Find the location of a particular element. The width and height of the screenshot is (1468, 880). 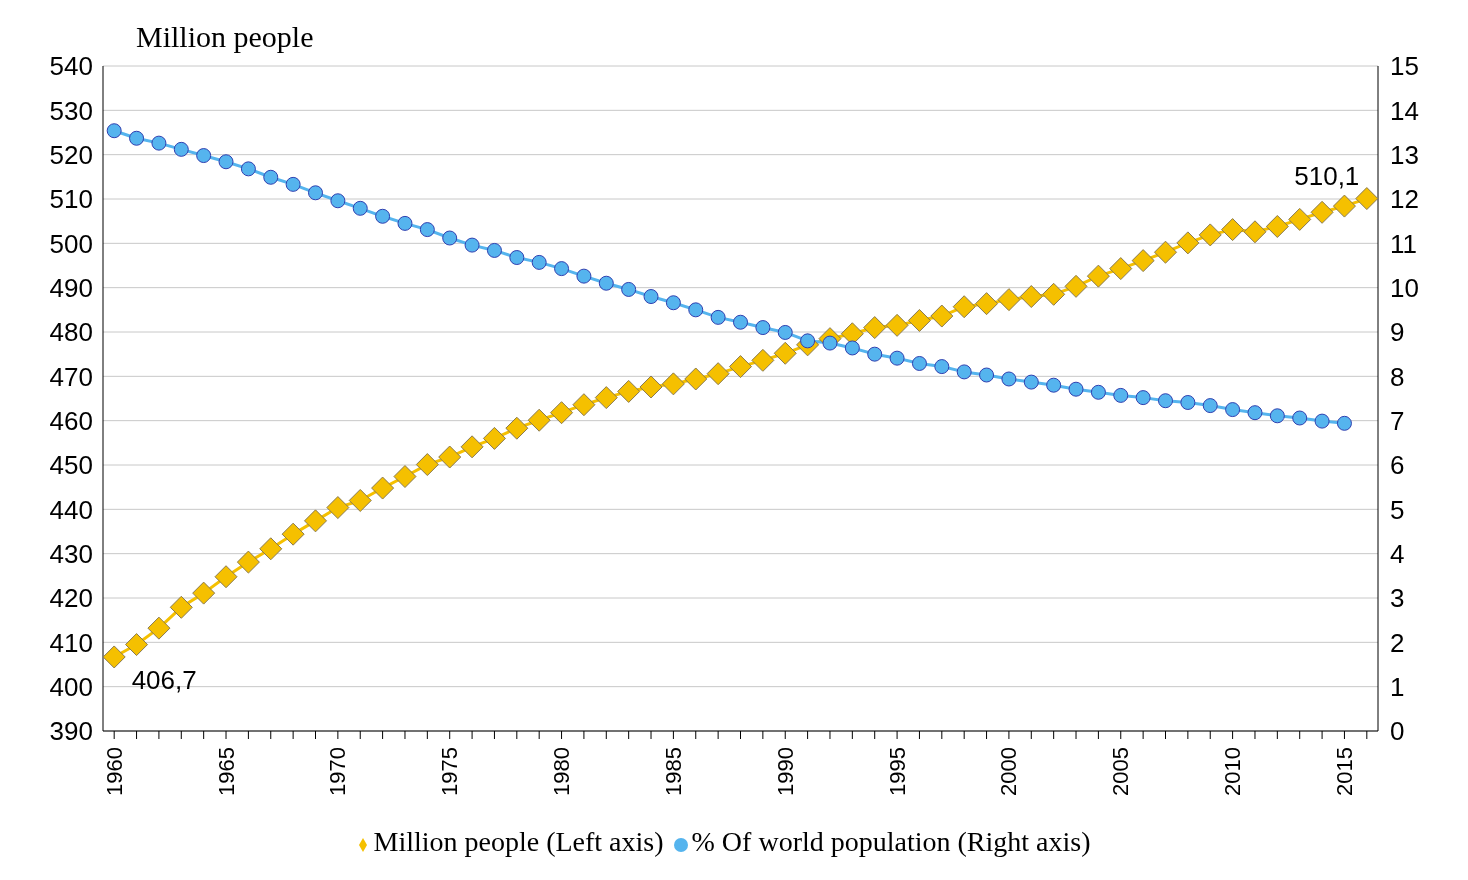

y2-tick-label: 15 is located at coordinates (1404, 66).